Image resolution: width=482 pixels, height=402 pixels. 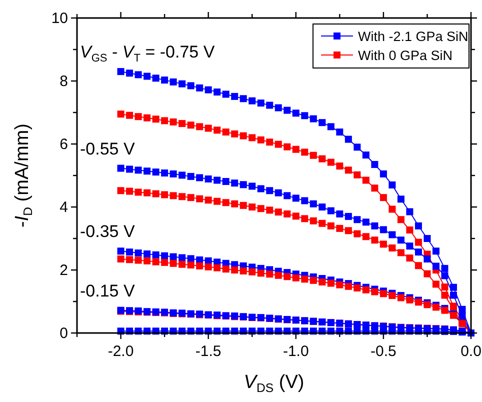 What do you see at coordinates (59, 18) in the screenshot?
I see `y-tick-label: 10` at bounding box center [59, 18].